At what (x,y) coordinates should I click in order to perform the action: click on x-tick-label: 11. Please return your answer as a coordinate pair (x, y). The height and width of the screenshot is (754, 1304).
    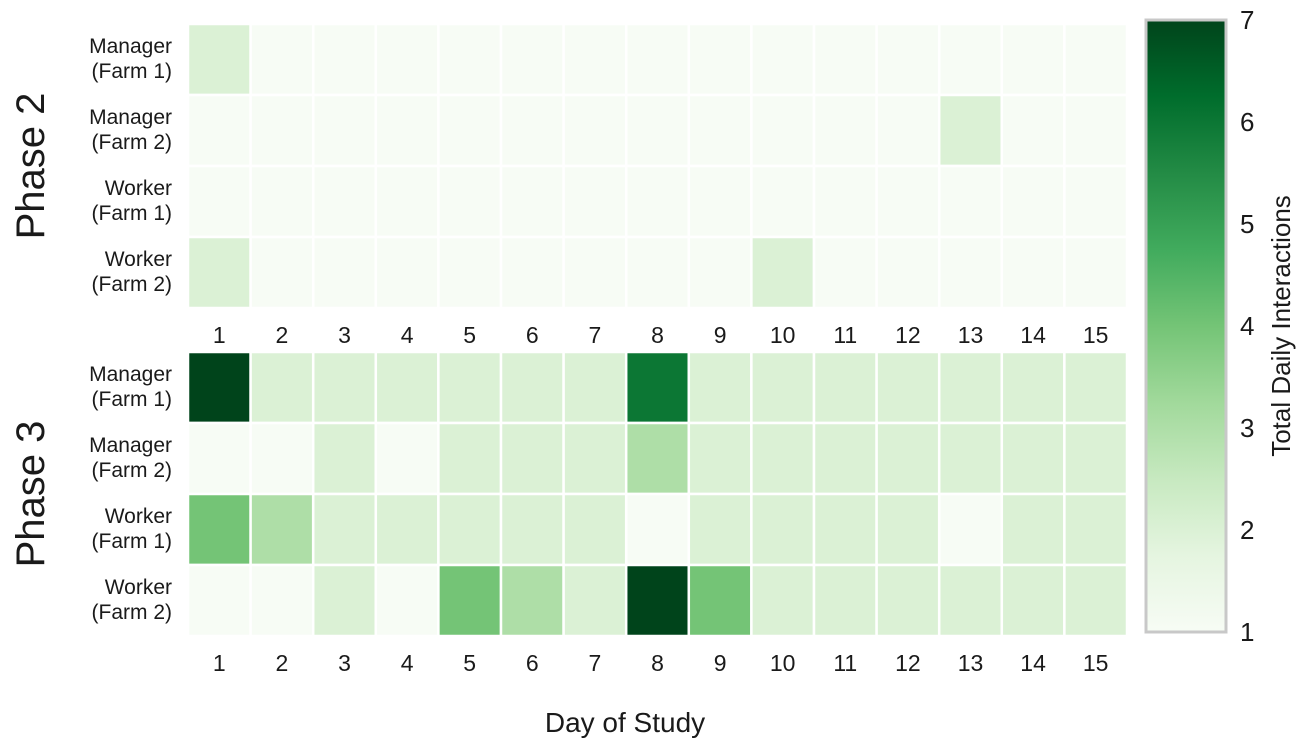
    Looking at the image, I should click on (845, 663).